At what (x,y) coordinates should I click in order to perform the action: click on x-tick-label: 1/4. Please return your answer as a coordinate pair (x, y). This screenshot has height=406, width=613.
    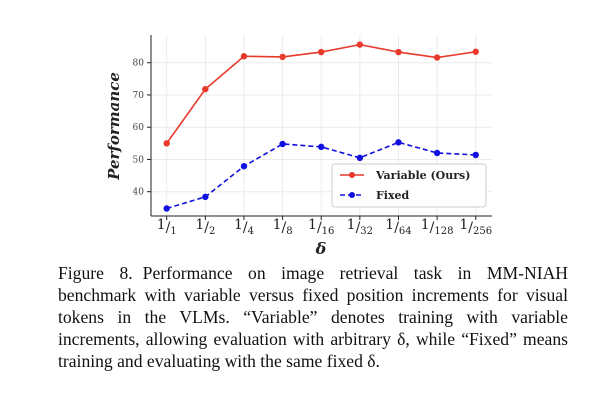
    Looking at the image, I should click on (244, 227).